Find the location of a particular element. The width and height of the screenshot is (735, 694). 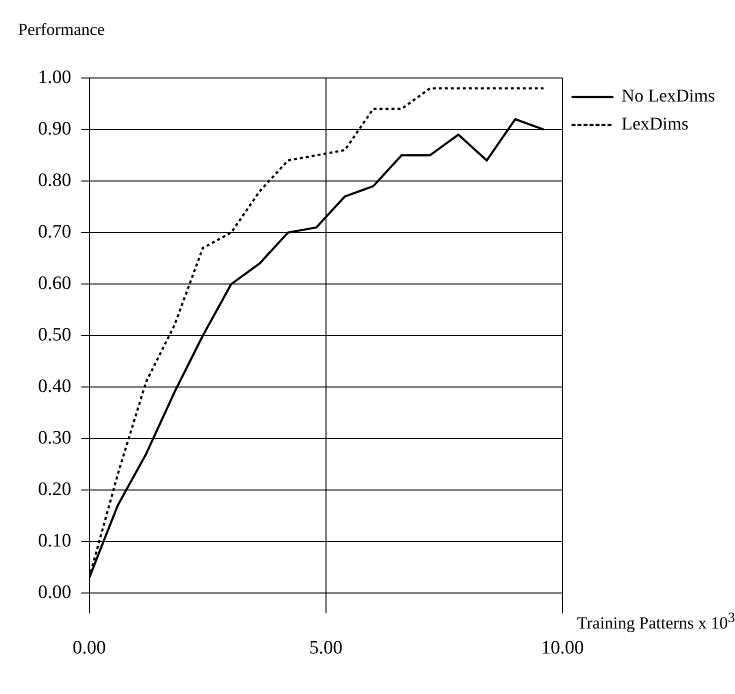

y-tick-label: 0.20 is located at coordinates (55, 489).